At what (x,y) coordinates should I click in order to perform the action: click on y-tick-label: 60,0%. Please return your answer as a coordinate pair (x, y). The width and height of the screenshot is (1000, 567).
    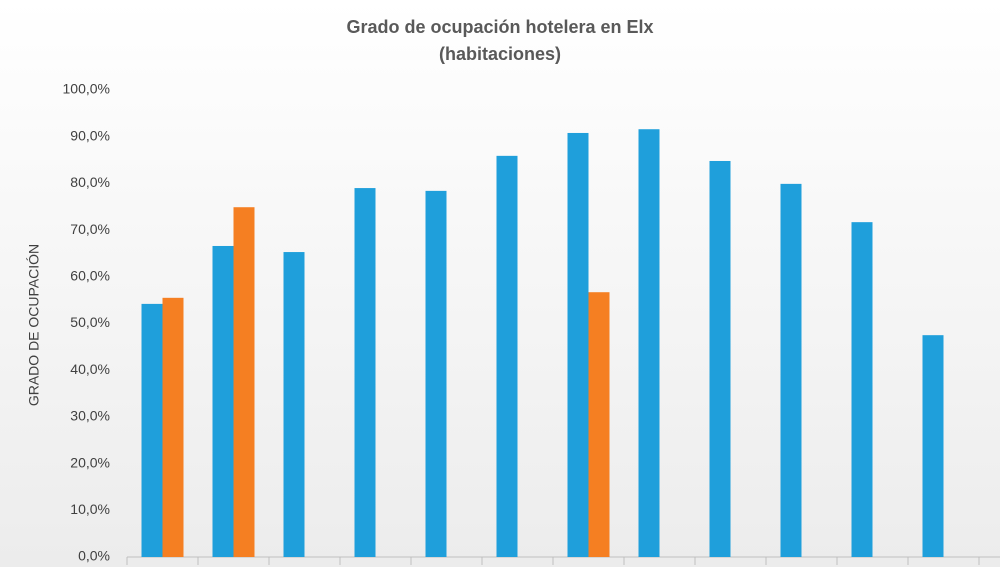
    Looking at the image, I should click on (90, 276).